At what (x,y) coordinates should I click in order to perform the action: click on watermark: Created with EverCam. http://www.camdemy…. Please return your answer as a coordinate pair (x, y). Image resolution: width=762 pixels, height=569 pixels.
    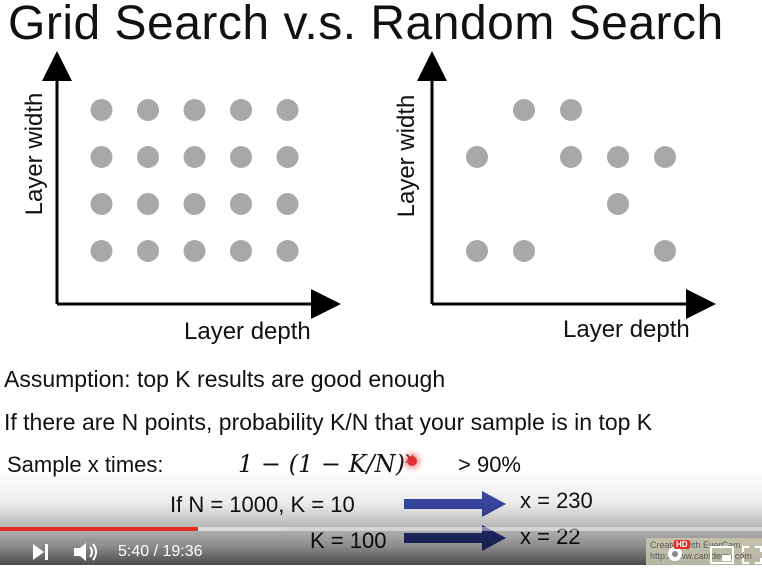
    Looking at the image, I should click on (704, 551).